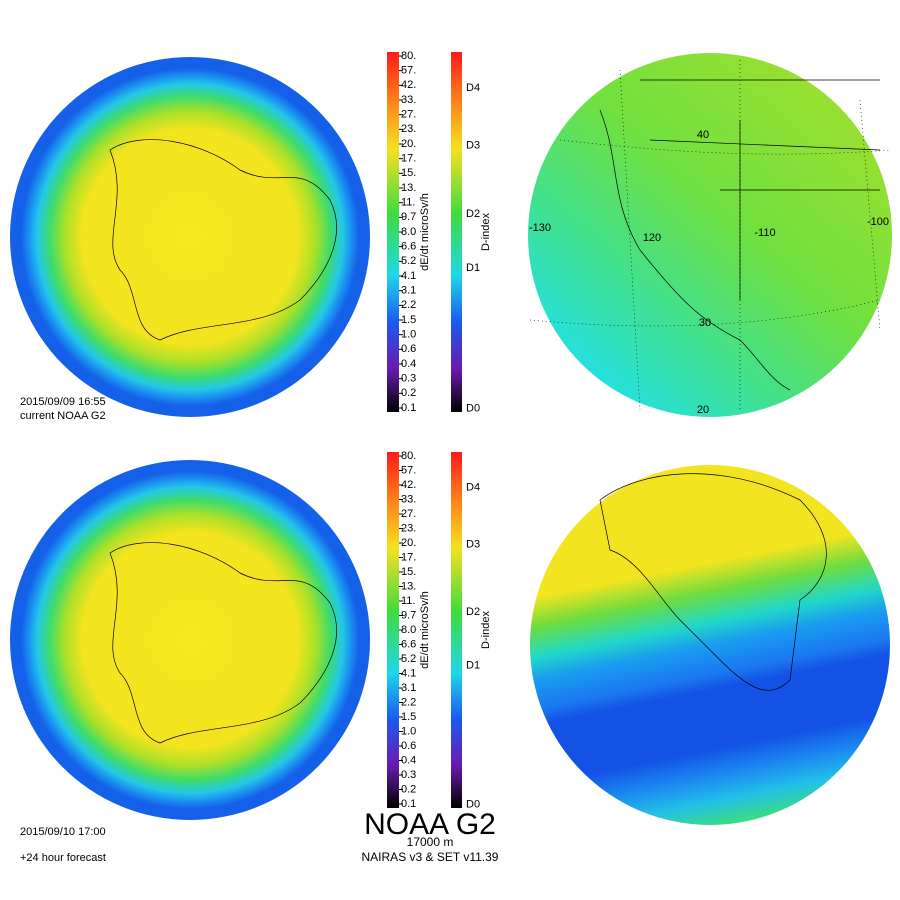 This screenshot has width=900, height=900. Describe the element at coordinates (764, 233) in the screenshot. I see `map-label: -110` at that location.